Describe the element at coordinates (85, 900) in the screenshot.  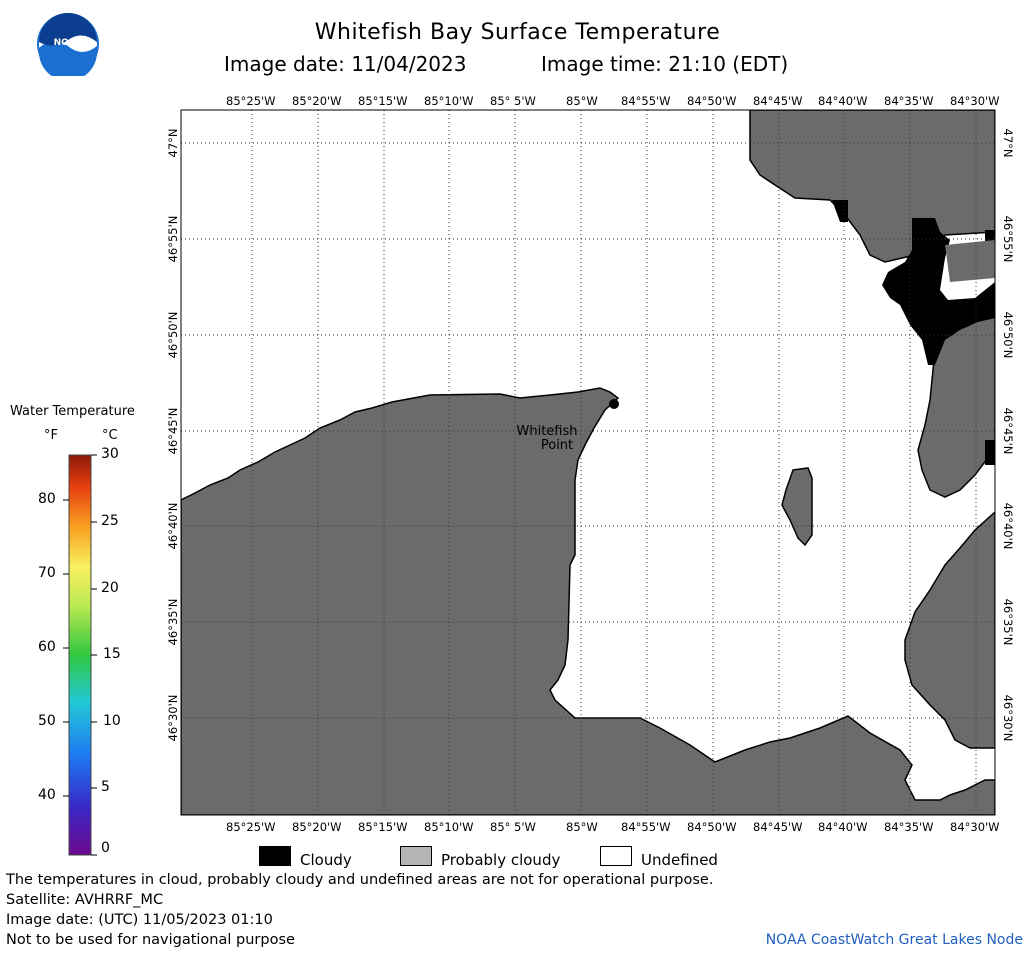
I see `footer-satellite: Satellite: AVHRRF_MC` at that location.